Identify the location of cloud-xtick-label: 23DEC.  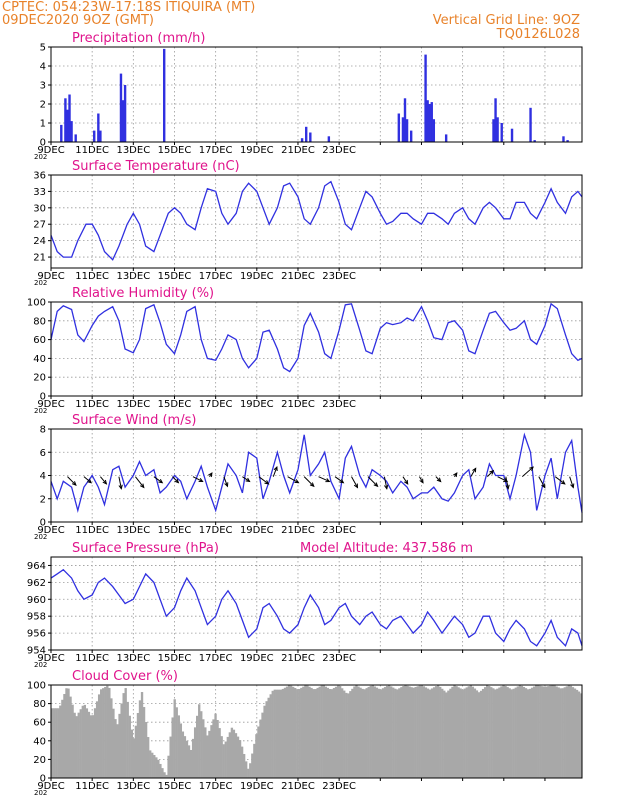
(339, 786).